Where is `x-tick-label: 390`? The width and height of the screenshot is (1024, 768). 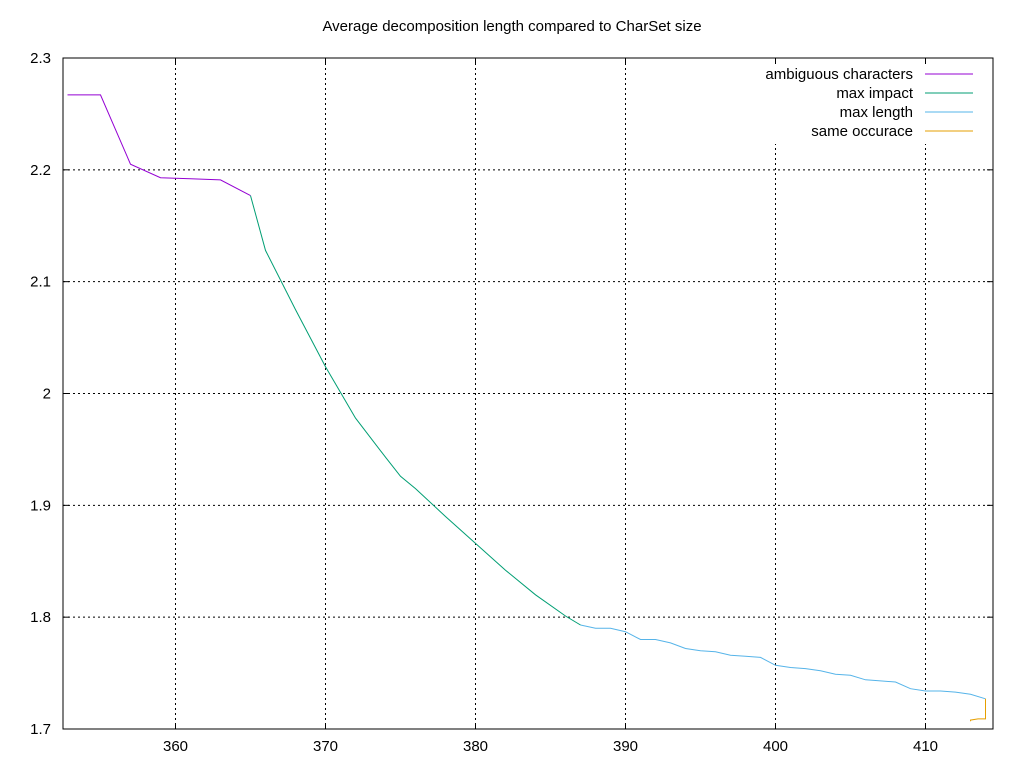 x-tick-label: 390 is located at coordinates (625, 746).